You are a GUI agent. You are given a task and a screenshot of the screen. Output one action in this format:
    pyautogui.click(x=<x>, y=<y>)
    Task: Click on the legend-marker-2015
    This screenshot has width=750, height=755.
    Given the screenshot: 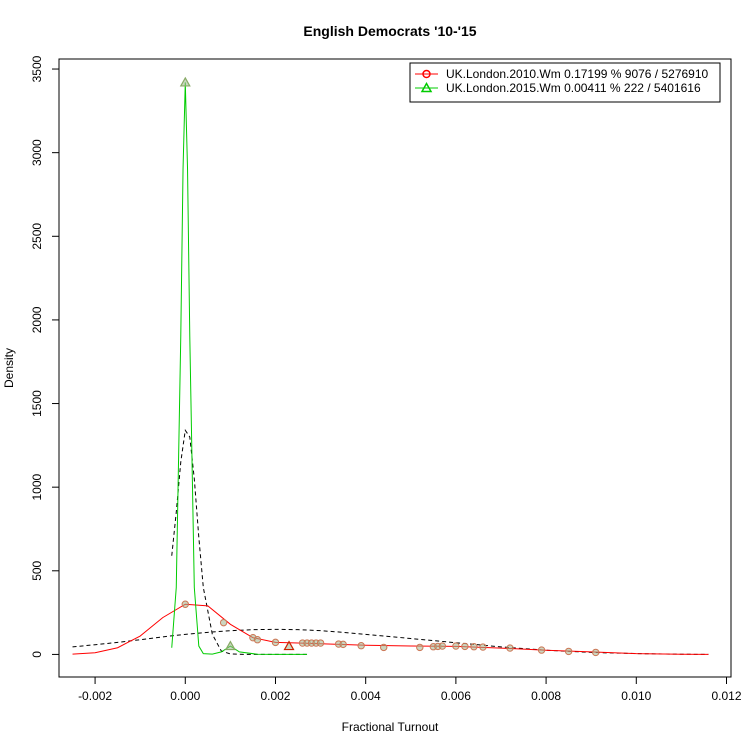 What is the action you would take?
    pyautogui.click(x=426, y=87)
    